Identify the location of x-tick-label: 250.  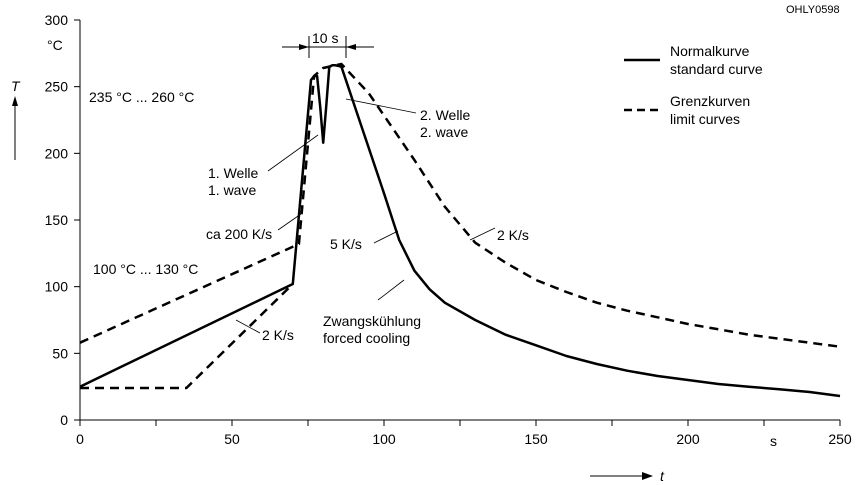
(840, 439).